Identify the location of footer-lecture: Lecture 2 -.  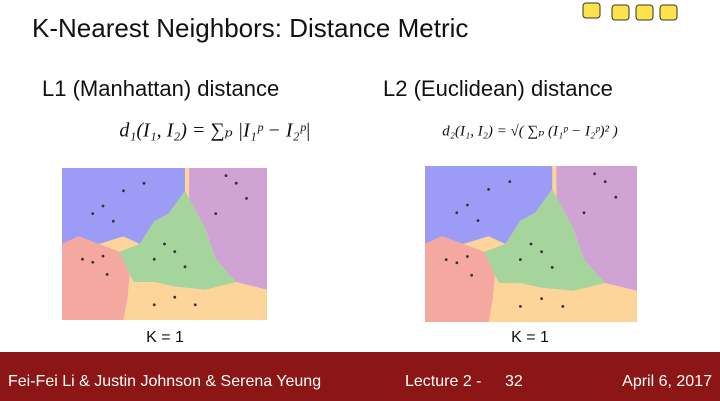
(443, 381).